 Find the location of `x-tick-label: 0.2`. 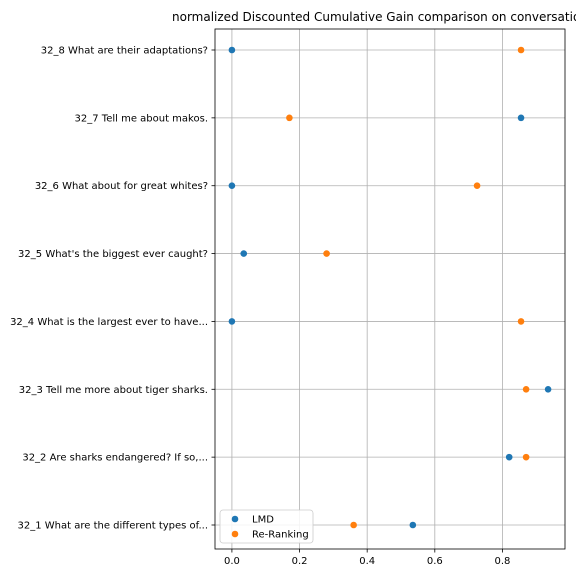

x-tick-label: 0.2 is located at coordinates (300, 561).